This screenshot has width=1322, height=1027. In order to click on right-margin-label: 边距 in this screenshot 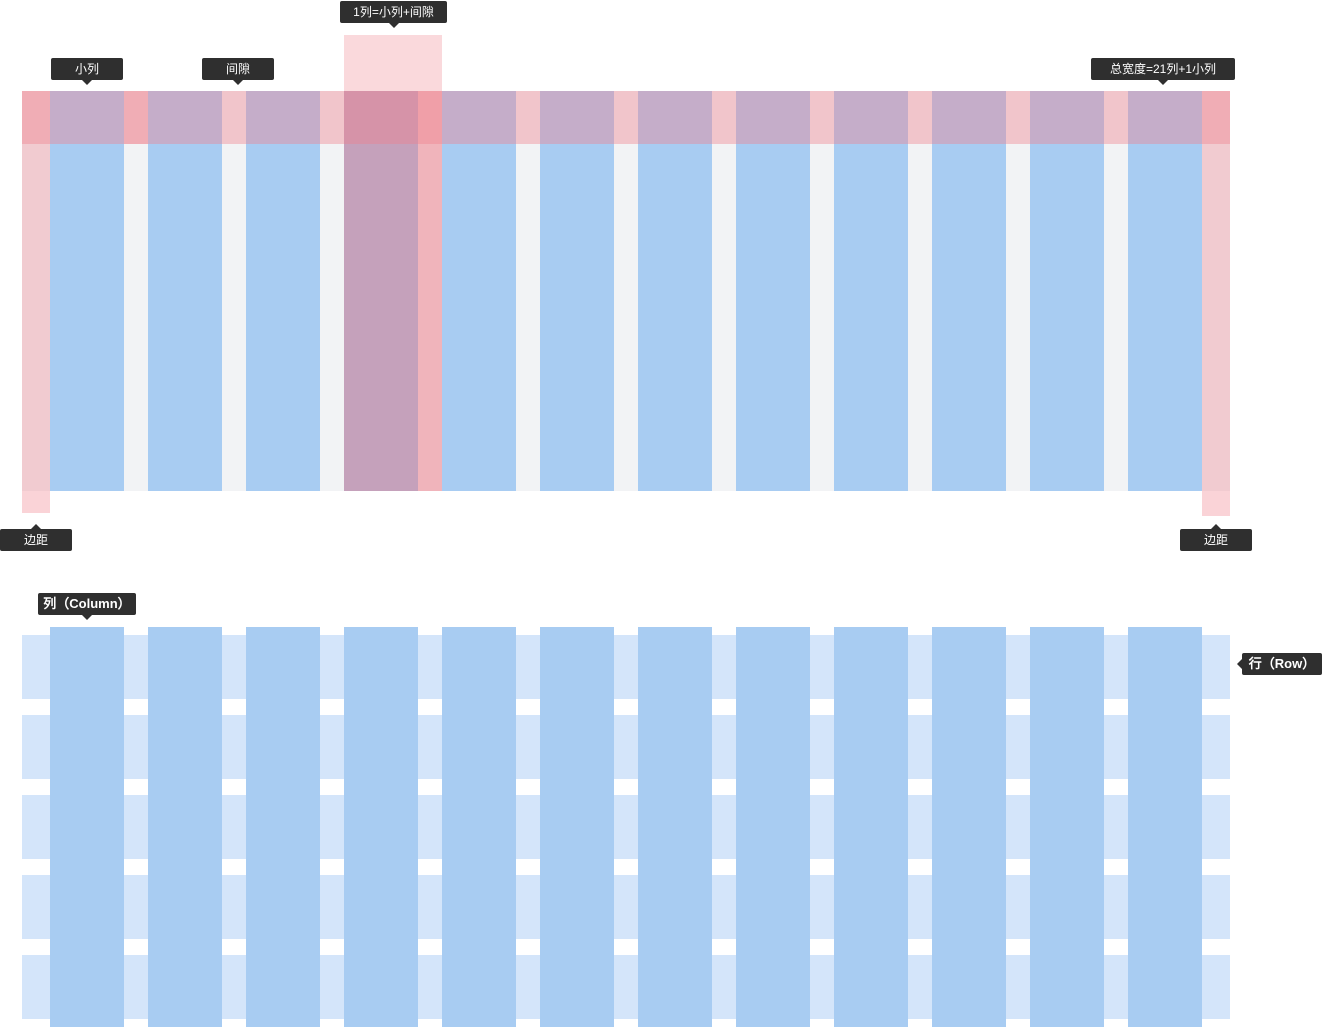, I will do `click(1216, 537)`.